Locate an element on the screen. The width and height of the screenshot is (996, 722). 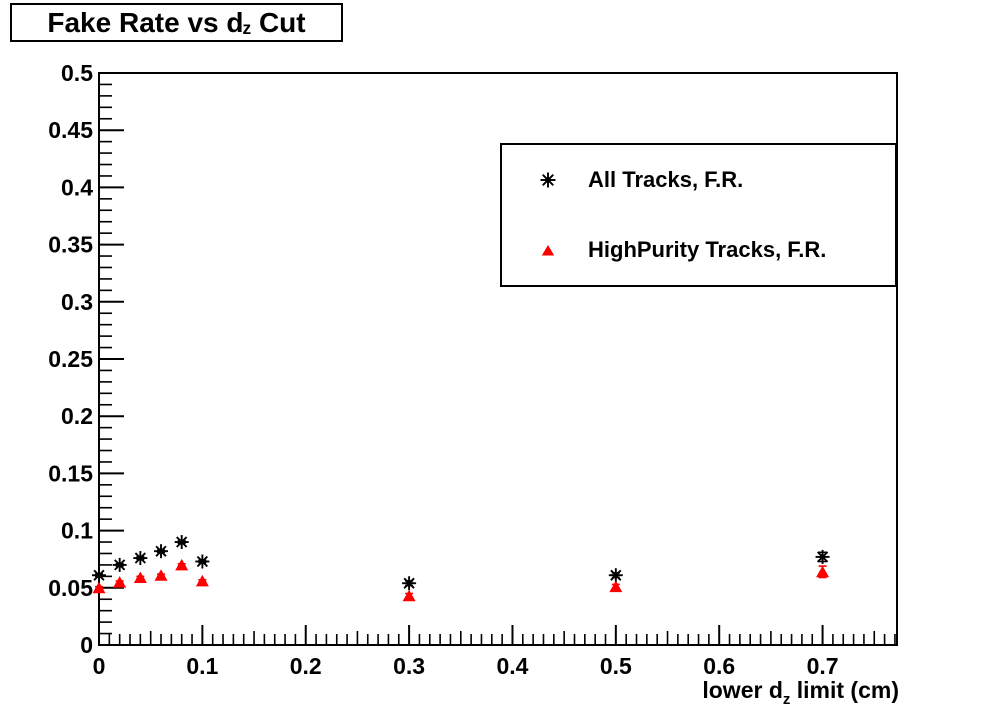
y-axis-tick-label: 0.2 is located at coordinates (77, 416).